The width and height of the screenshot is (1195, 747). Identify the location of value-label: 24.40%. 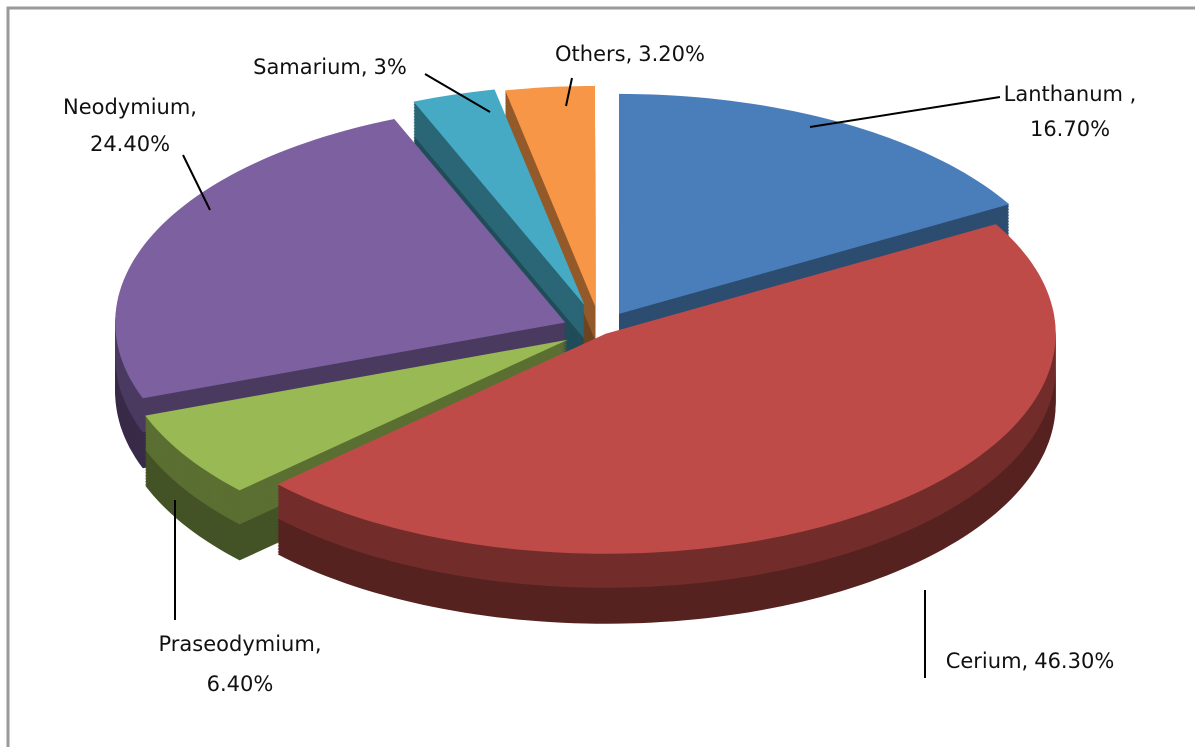
(130, 144).